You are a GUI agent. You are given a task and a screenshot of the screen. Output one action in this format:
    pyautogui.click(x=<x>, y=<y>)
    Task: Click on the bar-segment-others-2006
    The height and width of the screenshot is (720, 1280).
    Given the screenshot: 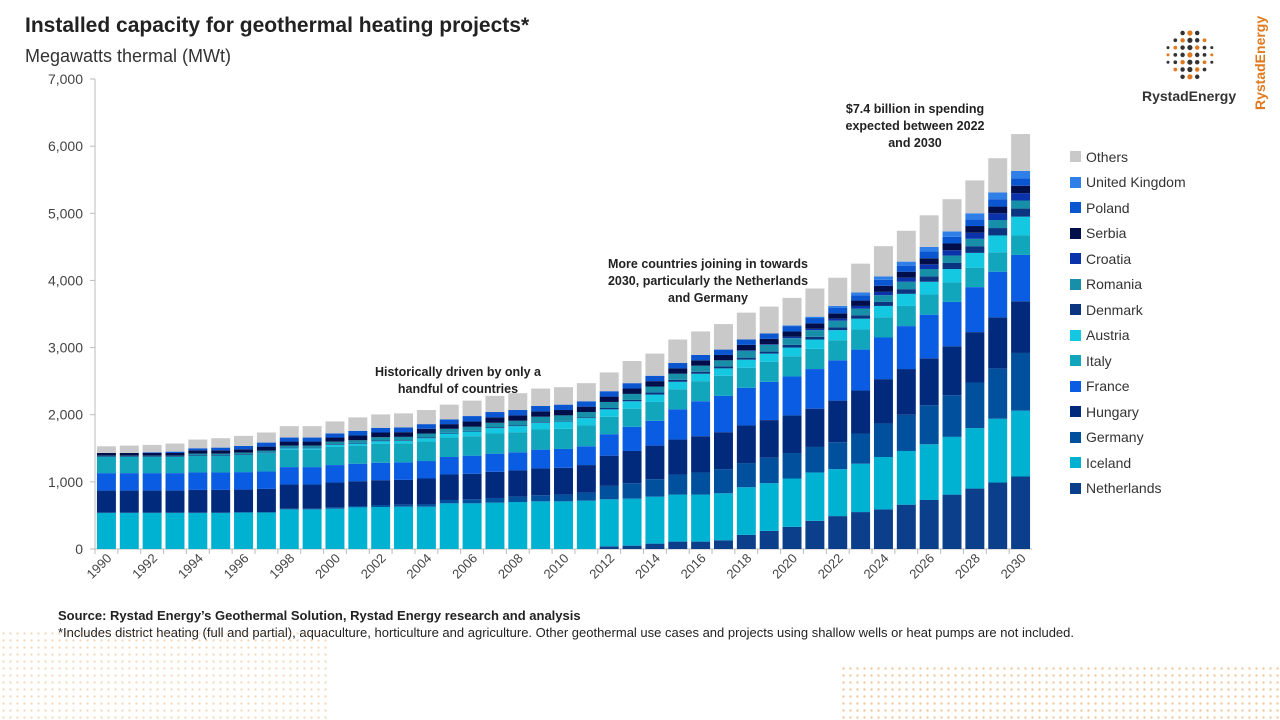 What is the action you would take?
    pyautogui.click(x=472, y=408)
    